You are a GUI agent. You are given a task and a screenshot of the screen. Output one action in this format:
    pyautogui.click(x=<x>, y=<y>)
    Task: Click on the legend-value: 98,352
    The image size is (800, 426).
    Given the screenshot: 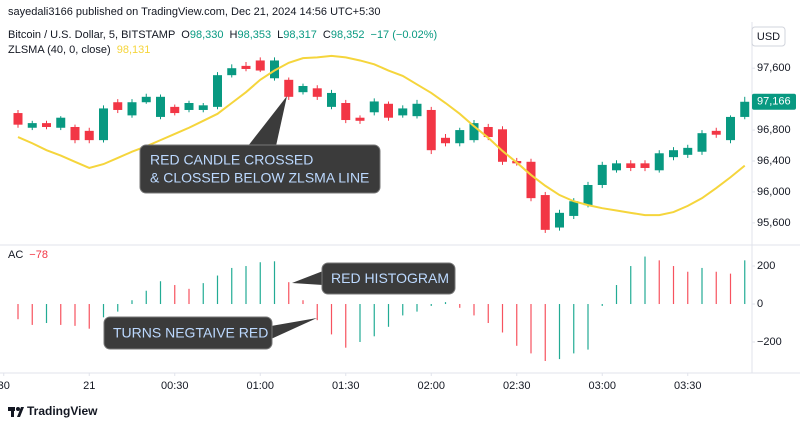 What is the action you would take?
    pyautogui.click(x=348, y=35)
    